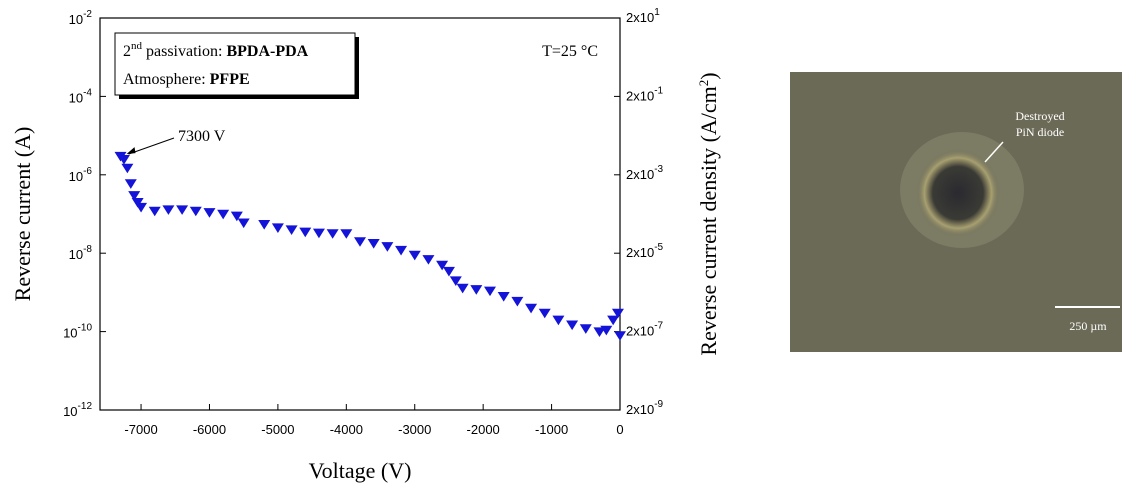 This screenshot has height=487, width=1128. I want to click on legend-text: 2, so click(127, 51).